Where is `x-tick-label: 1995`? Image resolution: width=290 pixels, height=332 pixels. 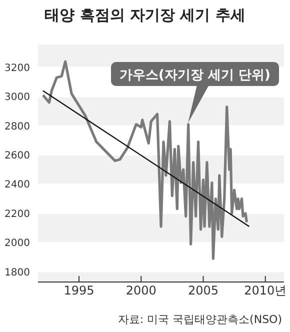
x-tick-label: 1995 is located at coordinates (79, 291).